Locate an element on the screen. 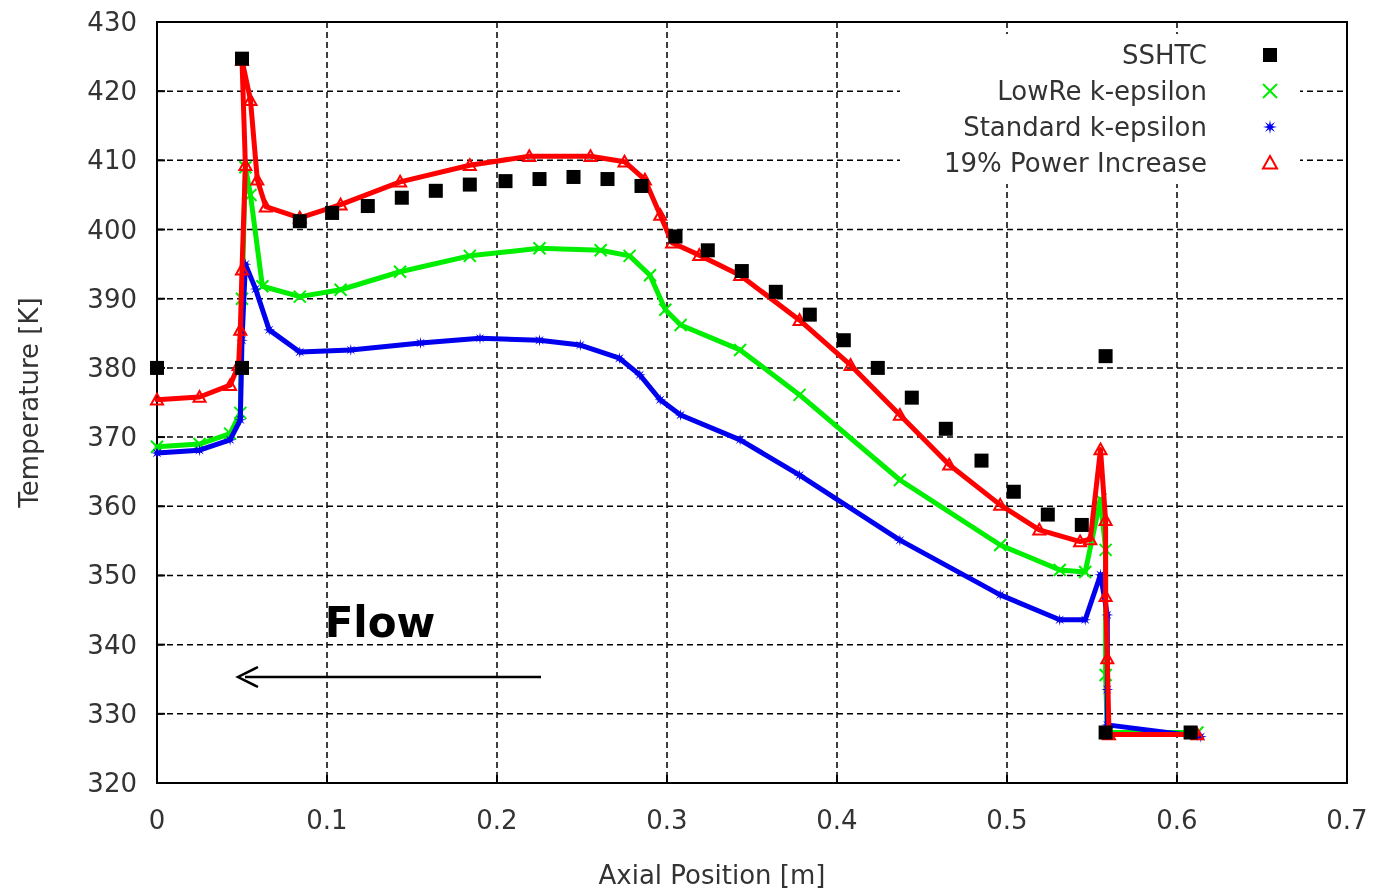  x-tick-label: 0.2 is located at coordinates (497, 820).